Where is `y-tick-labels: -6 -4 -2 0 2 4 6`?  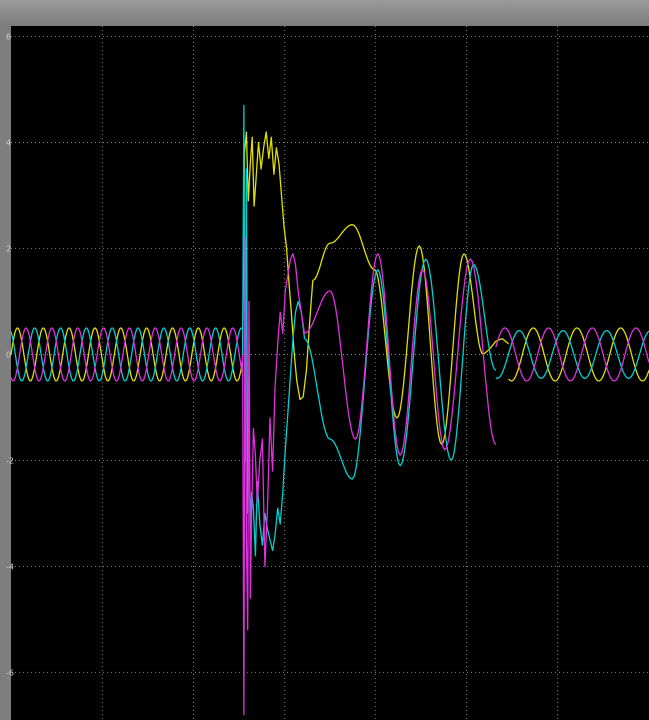
y-tick-labels: -6 -4 -2 0 2 4 6 is located at coordinates (10, 355).